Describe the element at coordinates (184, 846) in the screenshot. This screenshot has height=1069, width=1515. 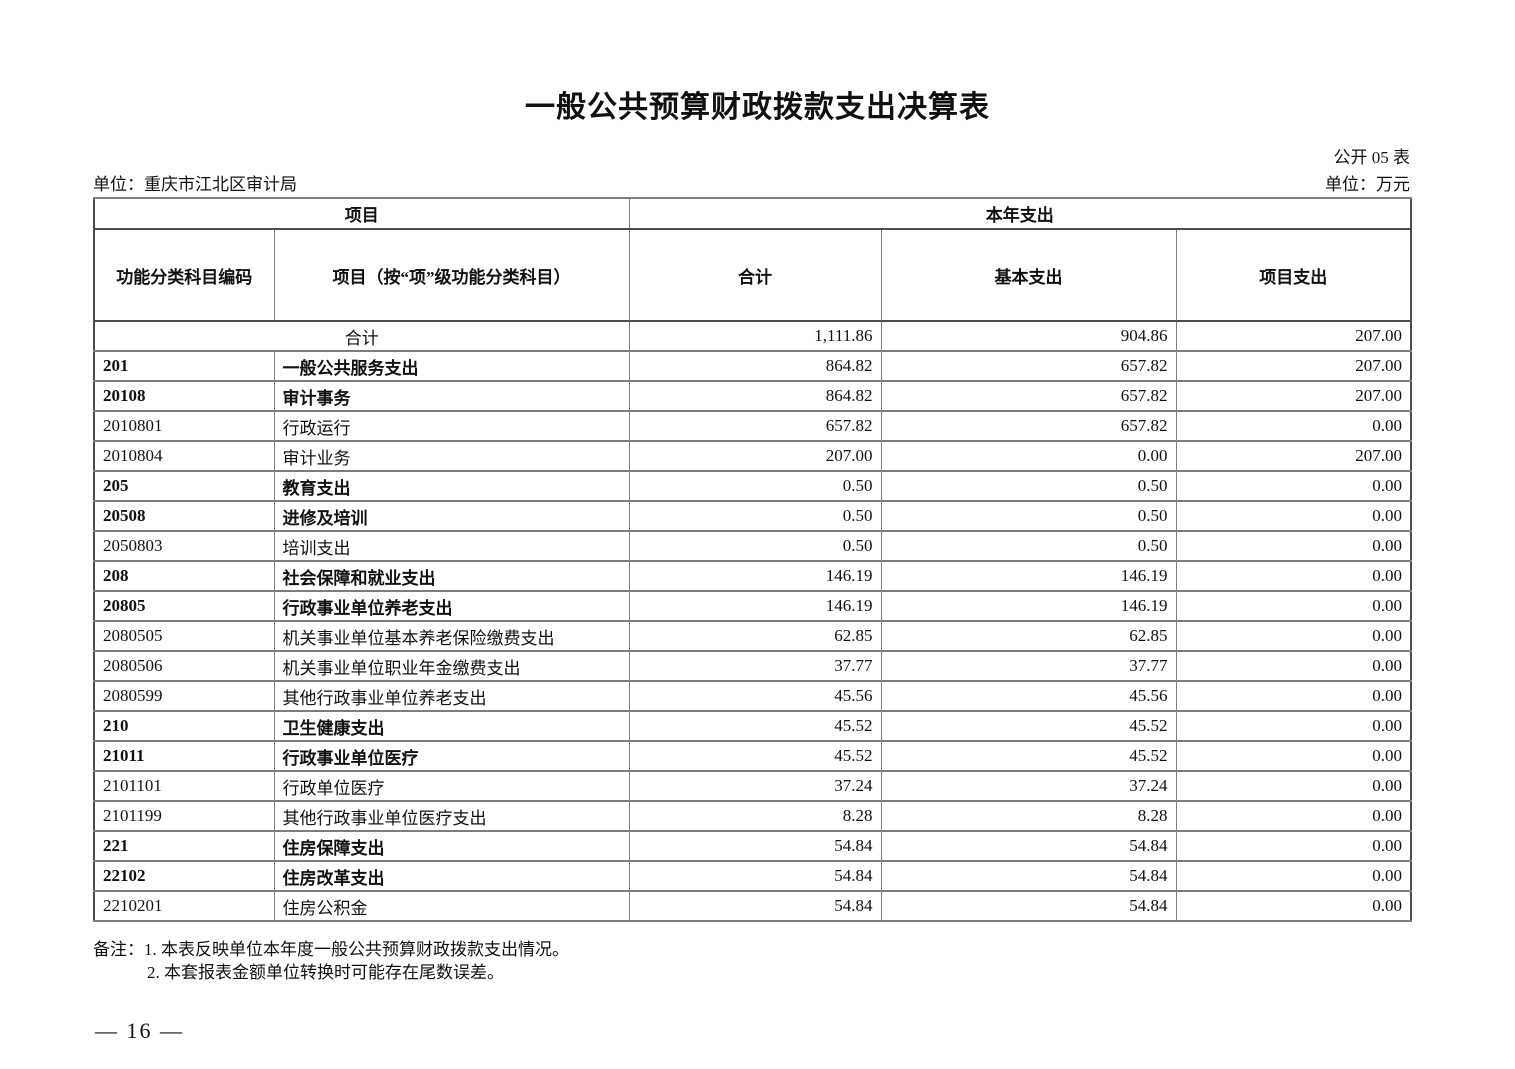
I see `function-code-cell: 221` at that location.